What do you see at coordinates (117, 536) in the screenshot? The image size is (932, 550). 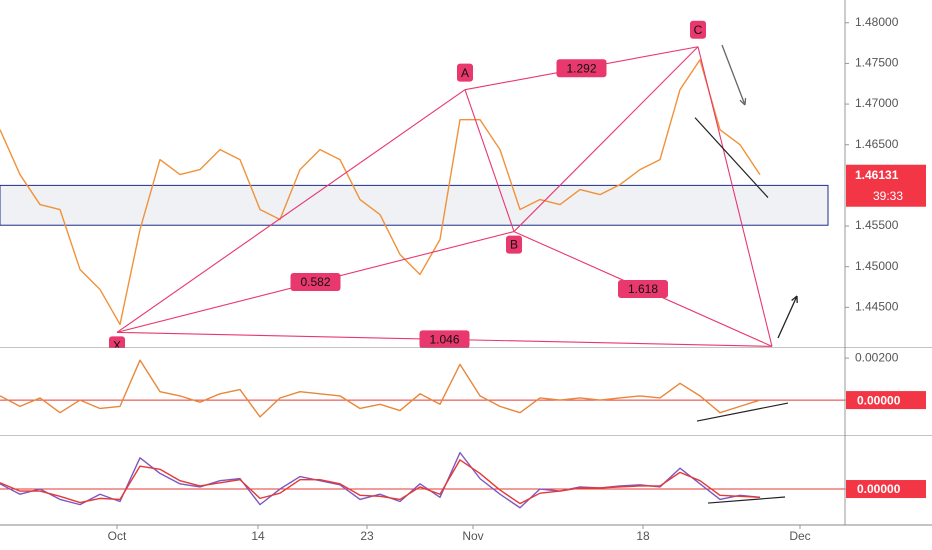 I see `x-tick-label: Oct` at bounding box center [117, 536].